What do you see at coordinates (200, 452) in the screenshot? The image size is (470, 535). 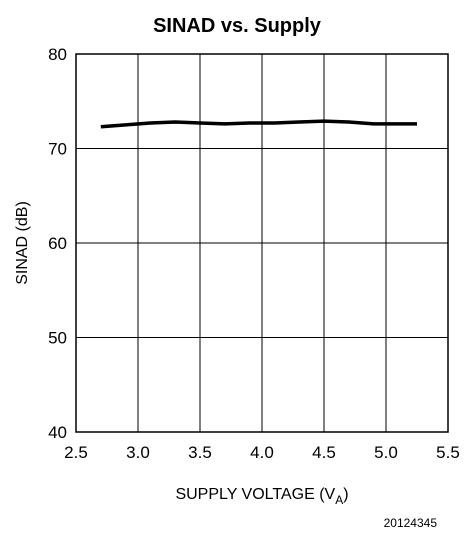 I see `x-tick-label: 3.5` at bounding box center [200, 452].